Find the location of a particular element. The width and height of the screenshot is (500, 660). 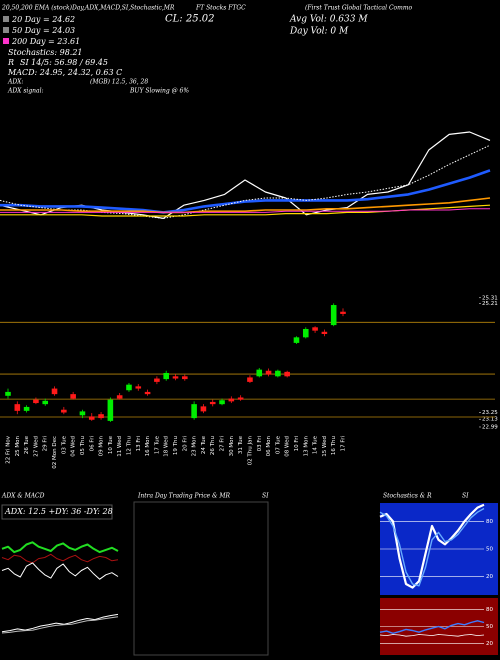

x-tick-label: 26 Tue is located at coordinates (27, 444).